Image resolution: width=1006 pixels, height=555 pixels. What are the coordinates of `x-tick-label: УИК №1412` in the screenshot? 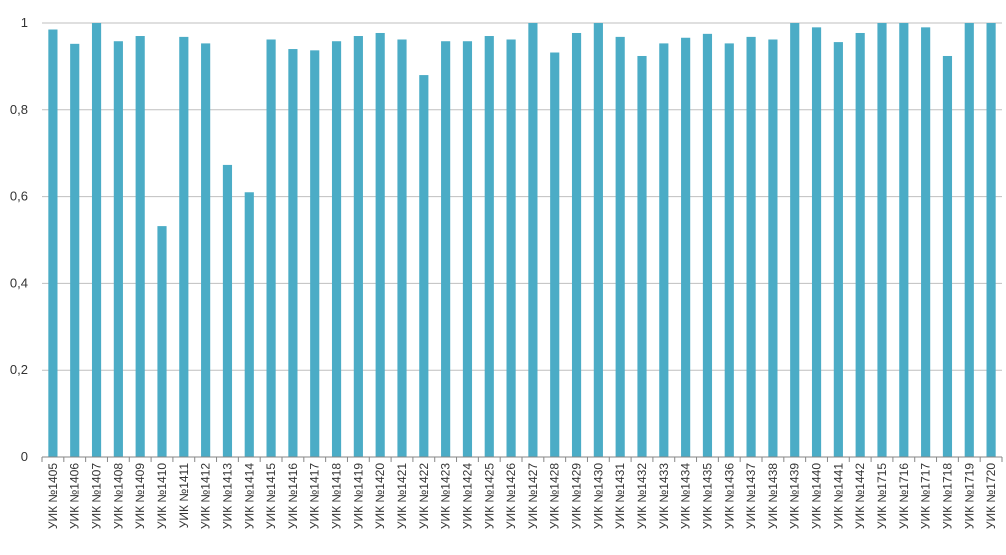 It's located at (206, 496).